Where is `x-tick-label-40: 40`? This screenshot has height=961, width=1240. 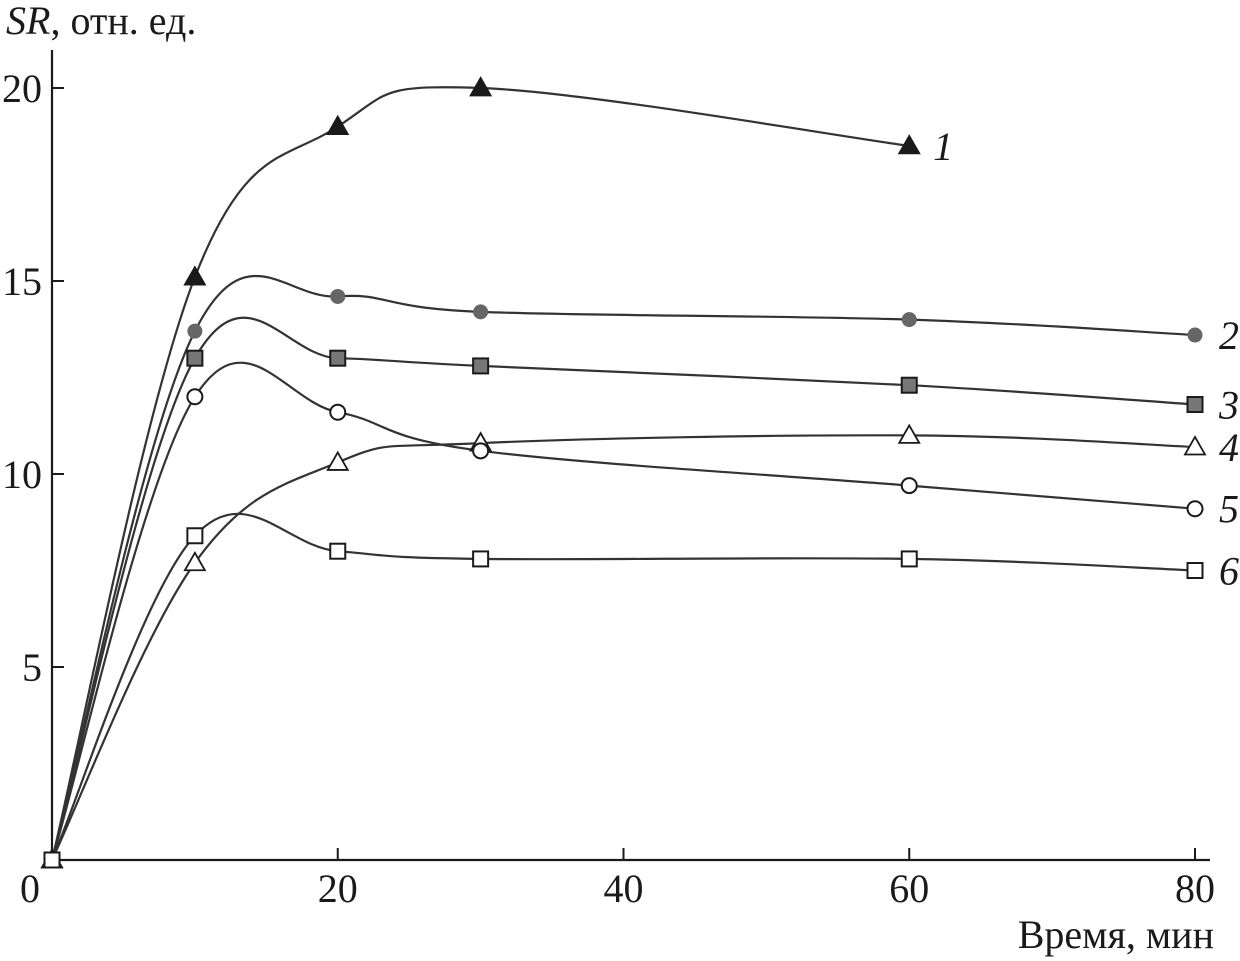
x-tick-label-40: 40 is located at coordinates (624, 888).